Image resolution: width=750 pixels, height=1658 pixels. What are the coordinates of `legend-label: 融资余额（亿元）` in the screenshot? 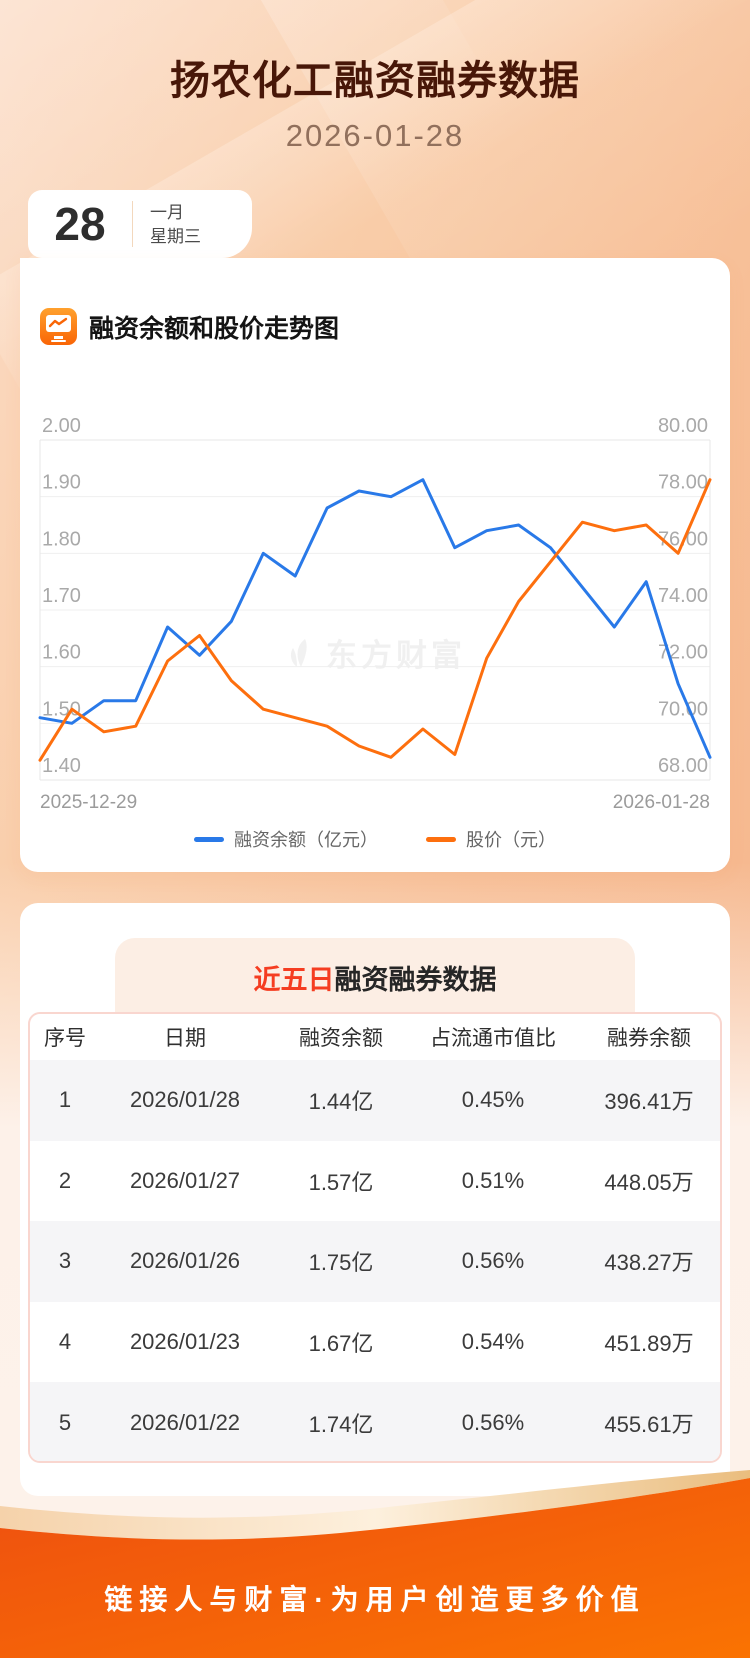 It's located at (306, 840).